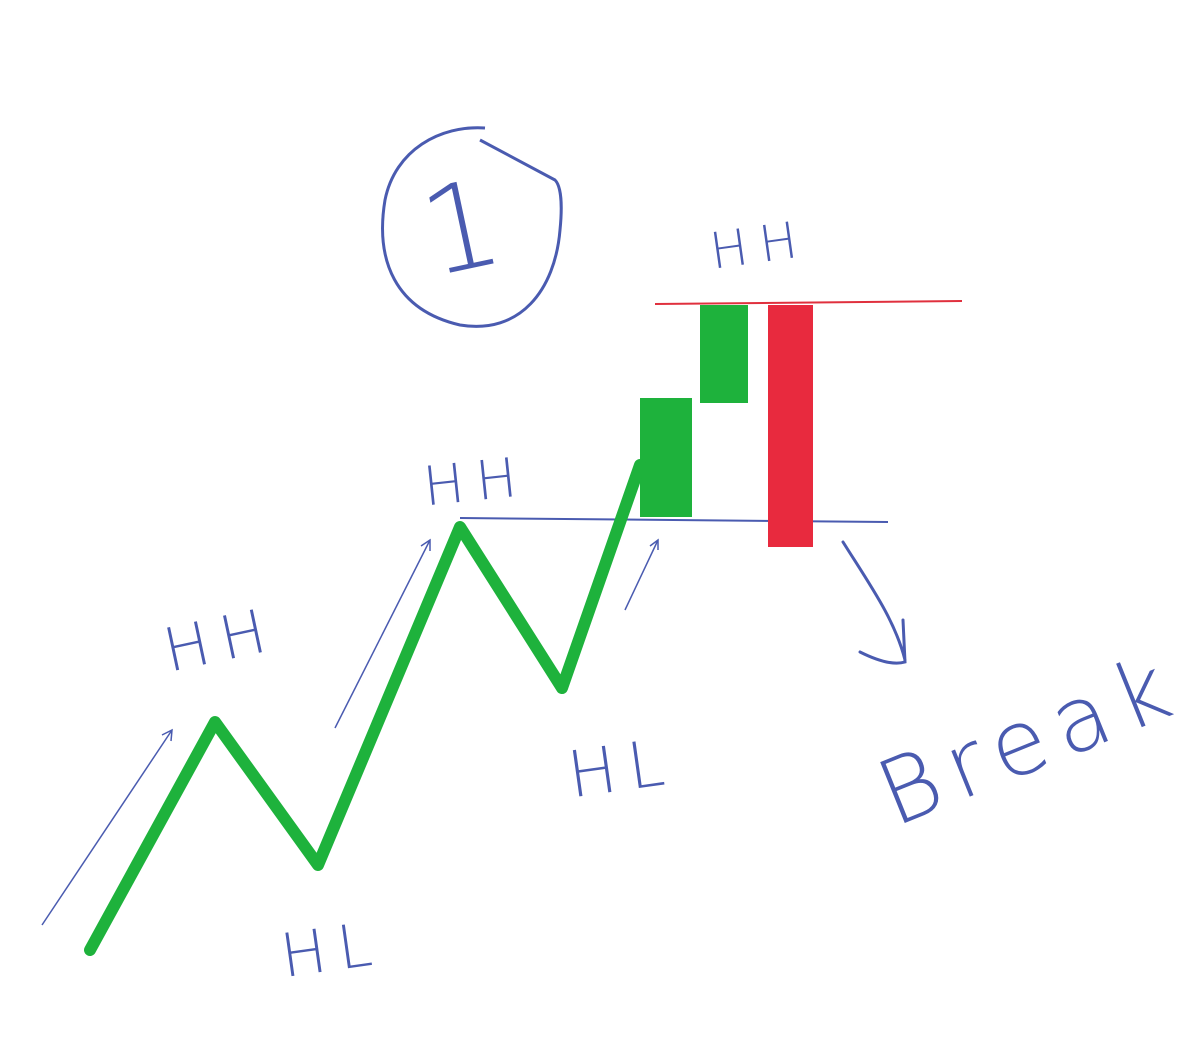 The image size is (1200, 1037). I want to click on down-arrow, so click(874, 602).